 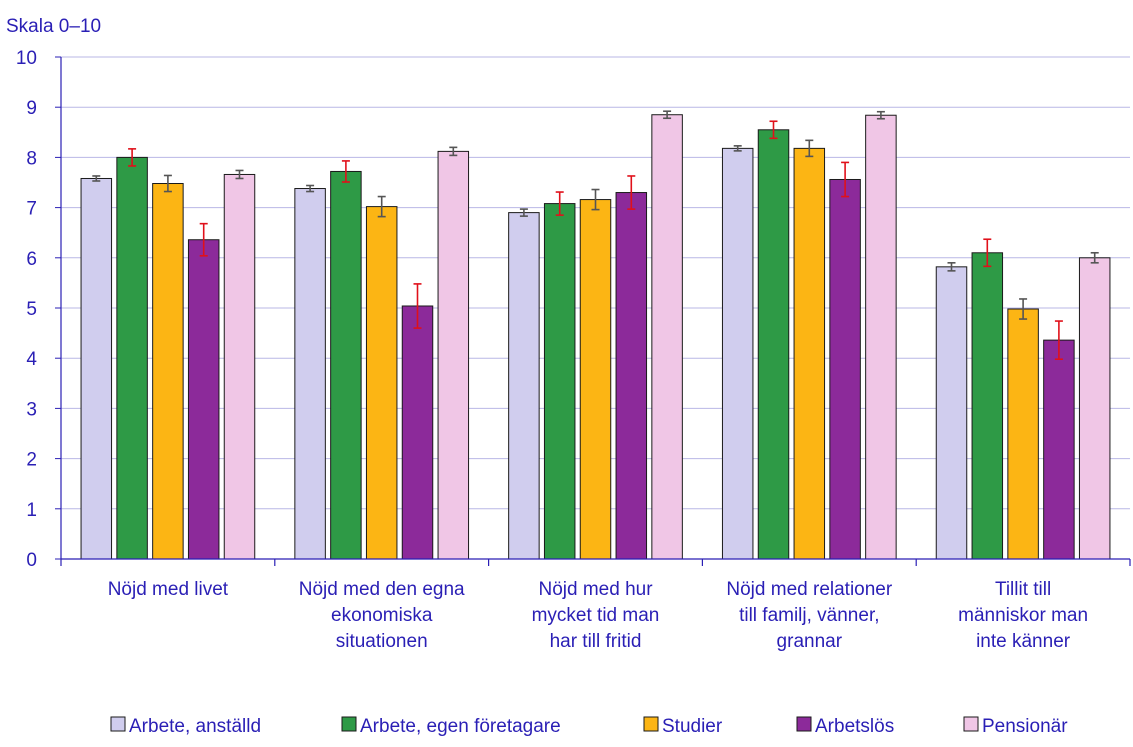 What do you see at coordinates (31, 108) in the screenshot?
I see `y-tick-label: 9` at bounding box center [31, 108].